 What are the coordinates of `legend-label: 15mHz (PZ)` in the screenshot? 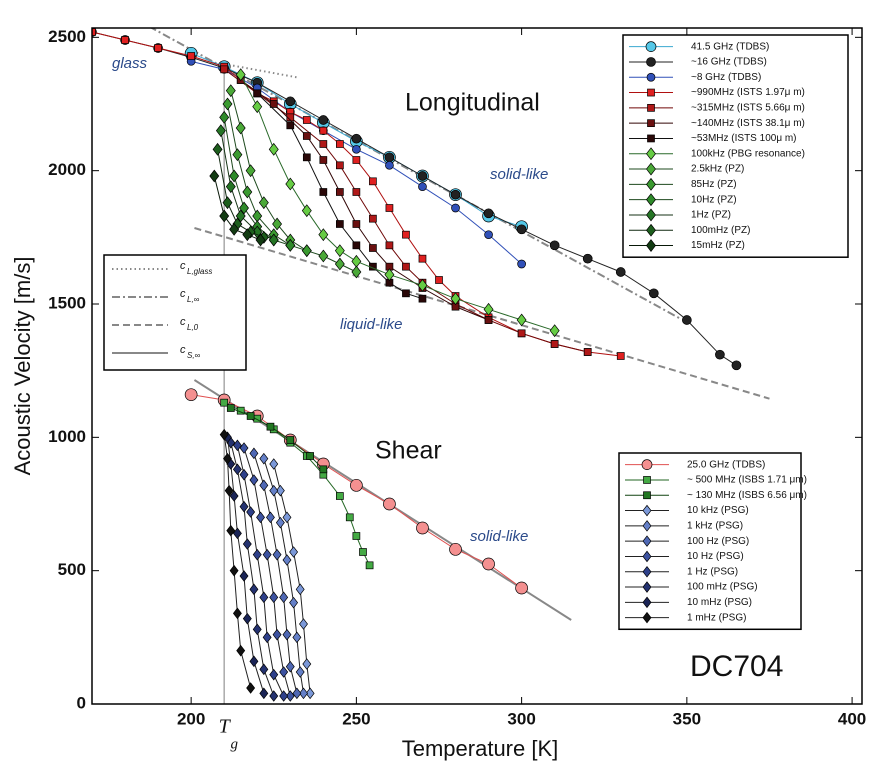 It's located at (718, 245).